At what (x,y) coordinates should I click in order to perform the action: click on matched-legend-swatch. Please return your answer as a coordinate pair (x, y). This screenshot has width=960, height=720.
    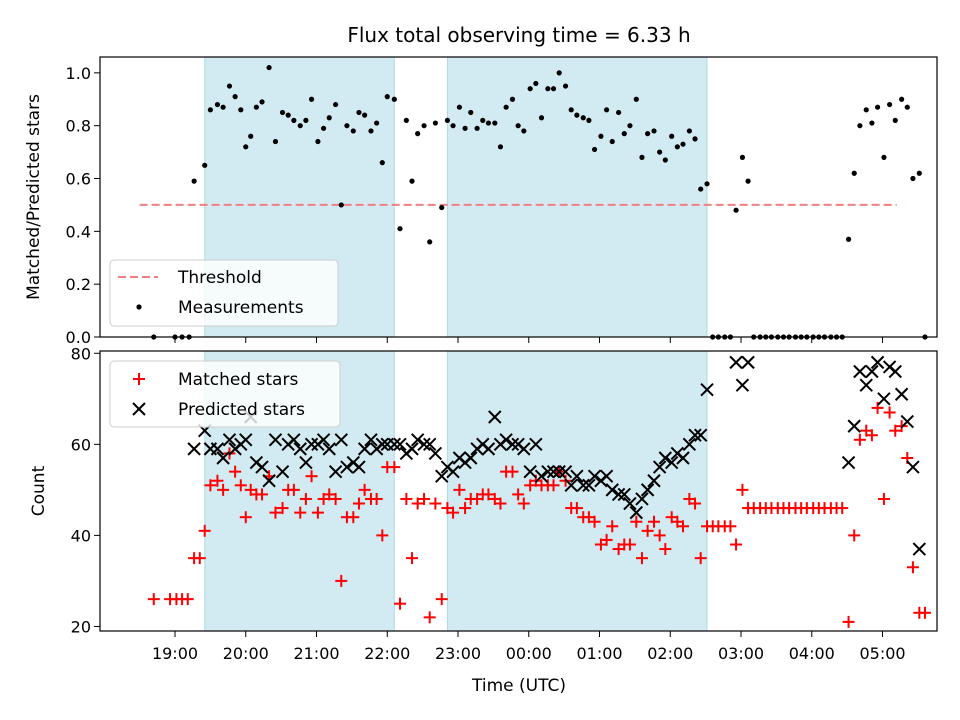
    Looking at the image, I should click on (139, 379).